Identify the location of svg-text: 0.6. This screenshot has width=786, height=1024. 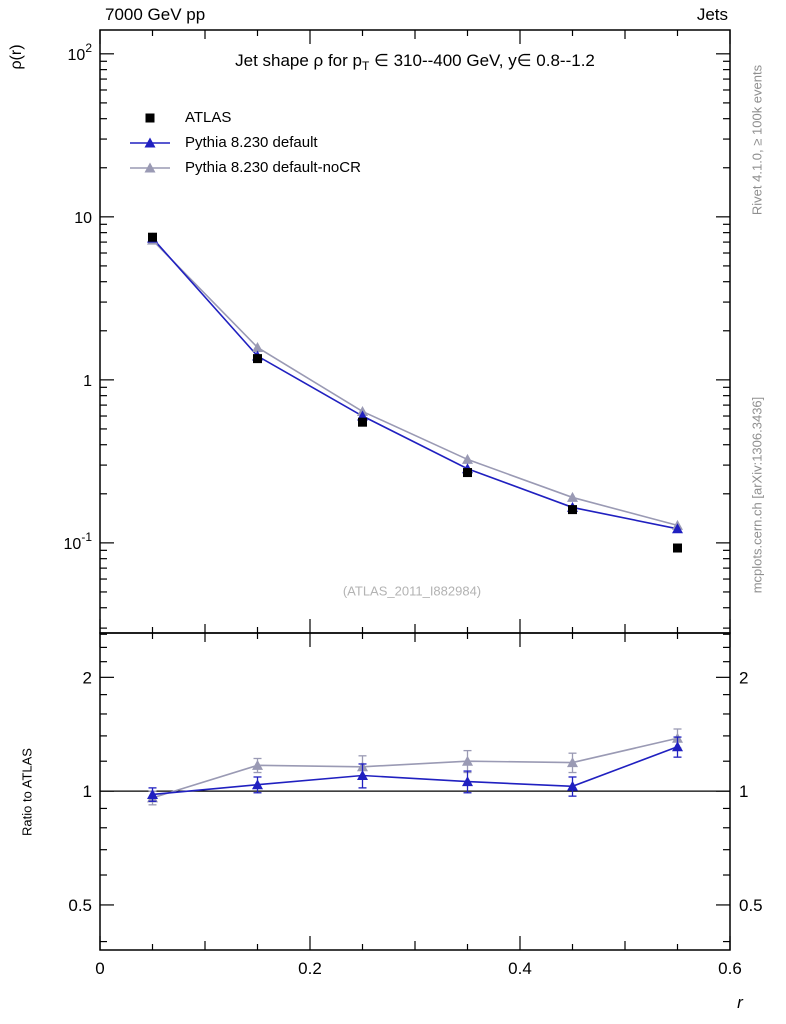
(730, 968).